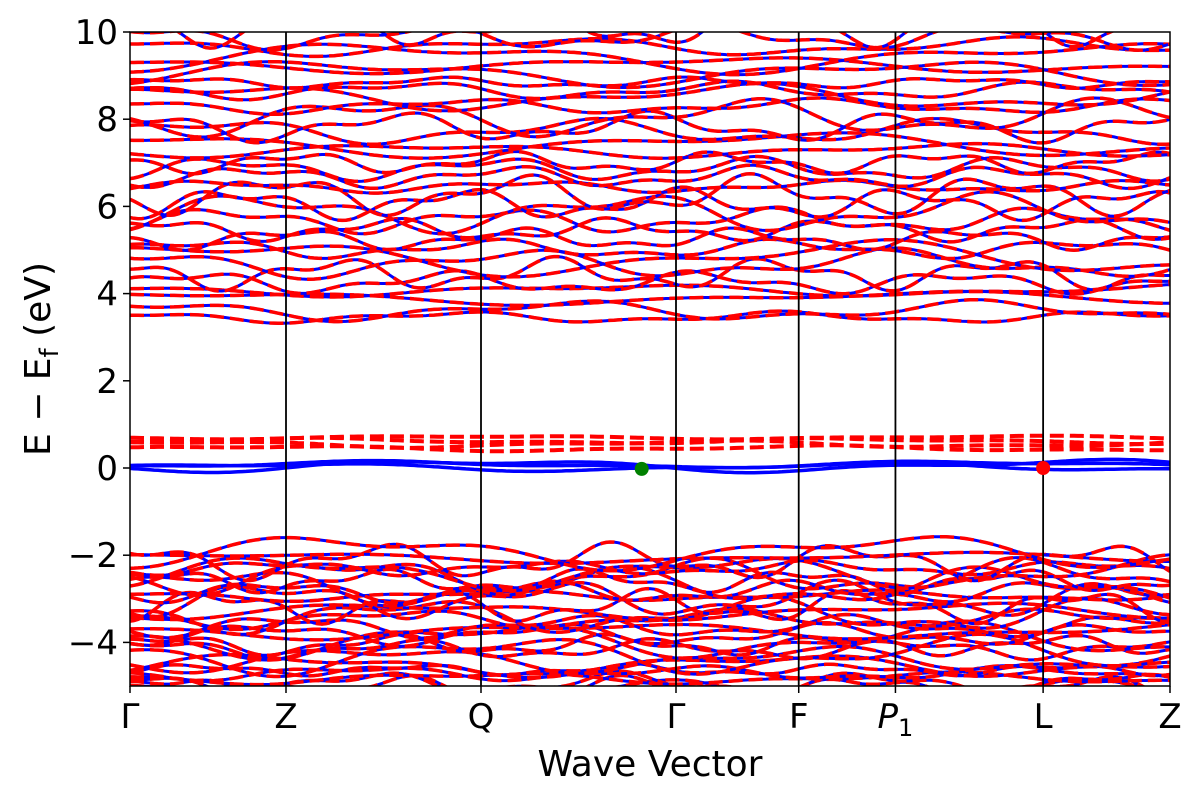 The width and height of the screenshot is (1200, 800). I want to click on y-axis-label-main: E − E, so click(38, 406).